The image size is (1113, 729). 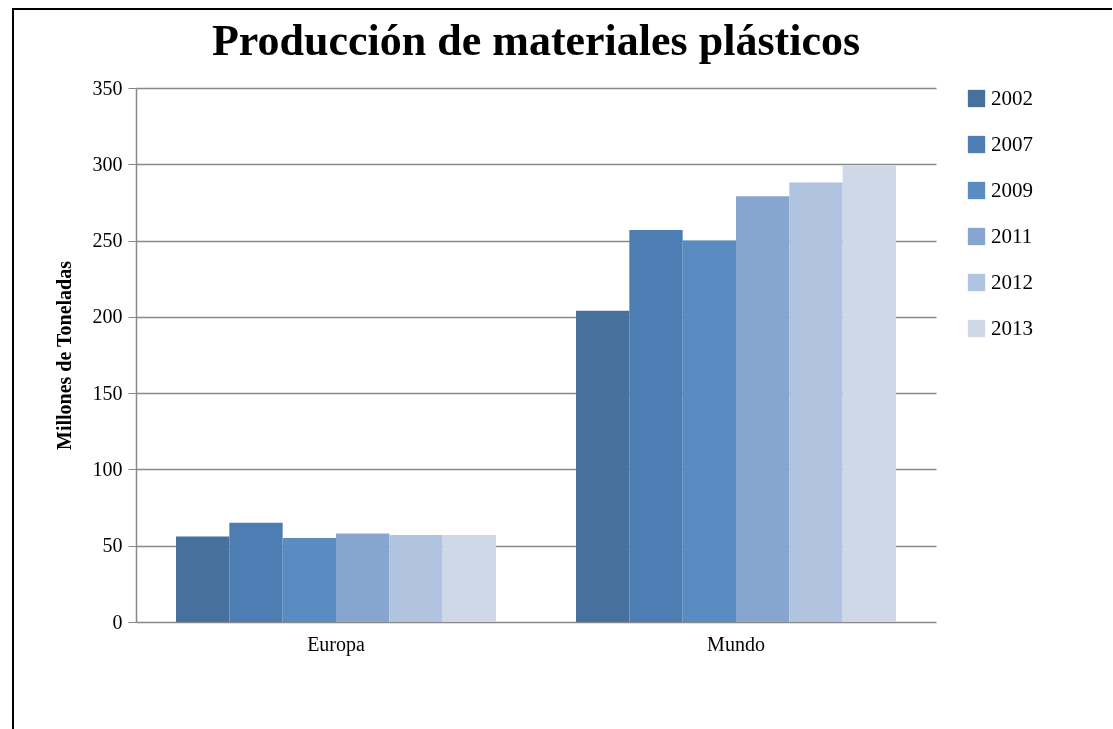 I want to click on legend-label: 2002, so click(x=1012, y=97).